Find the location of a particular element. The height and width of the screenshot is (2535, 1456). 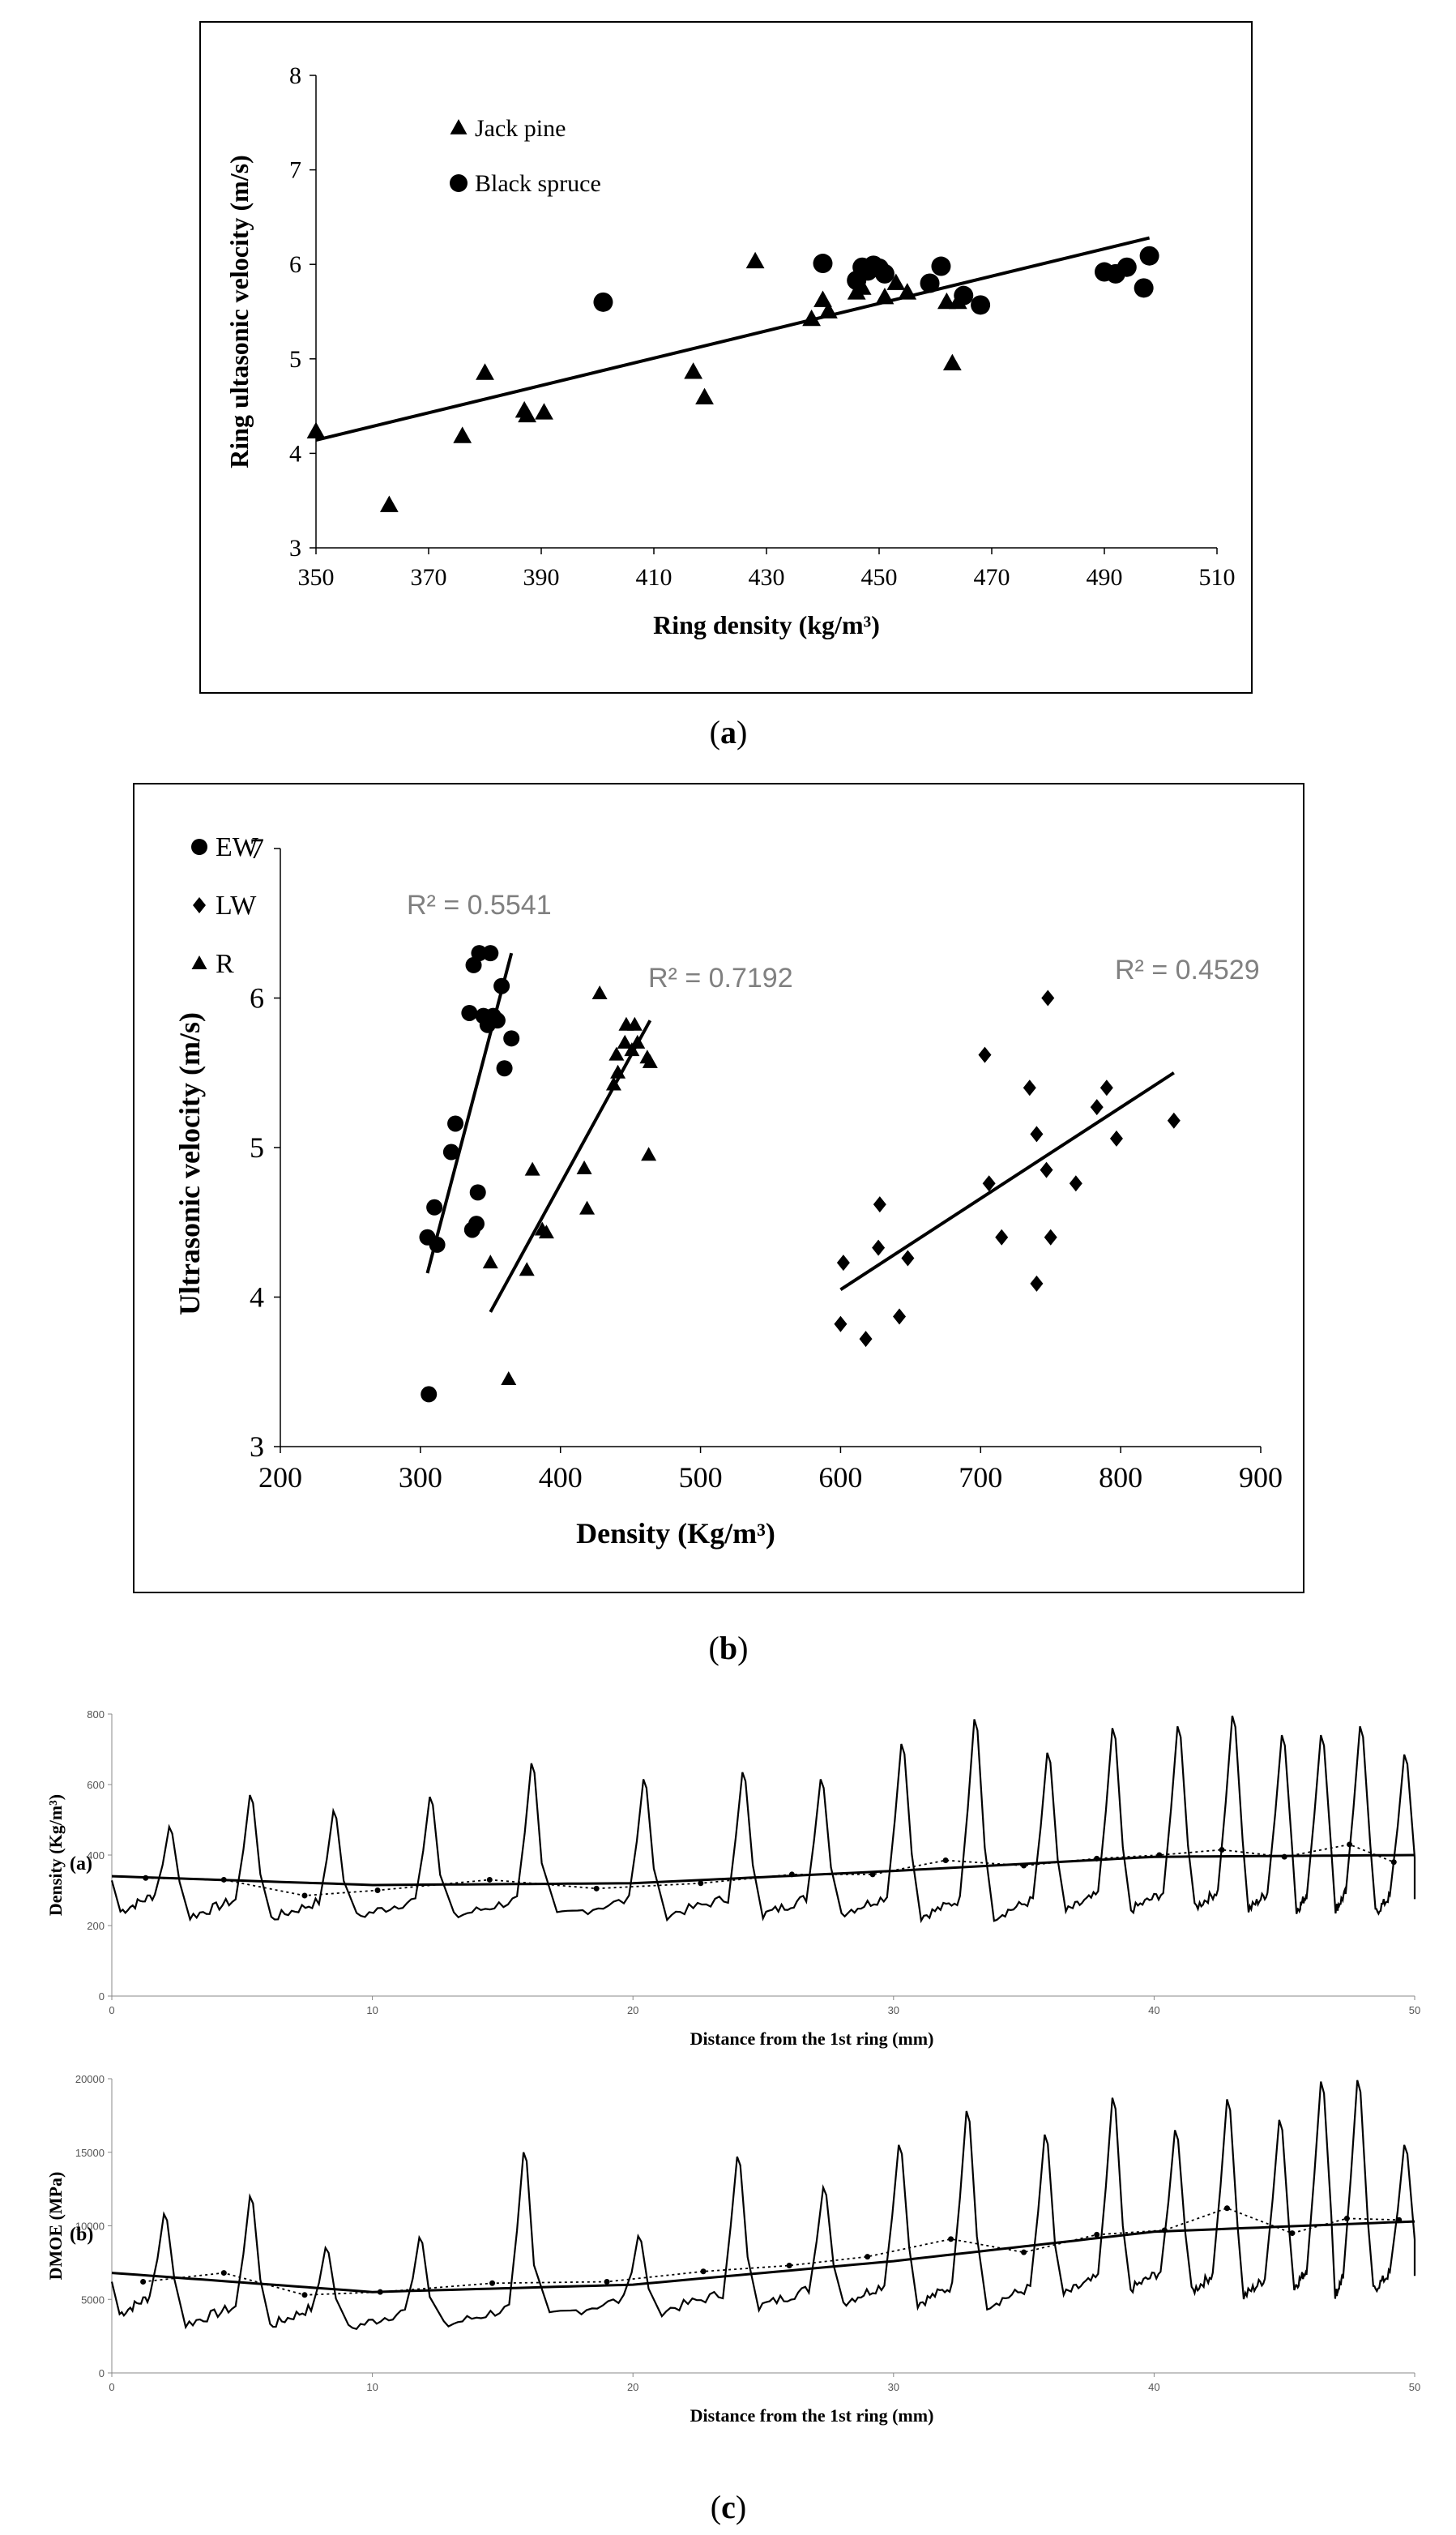

r-squared-label-lw: R² = 0.4529 is located at coordinates (1188, 970).